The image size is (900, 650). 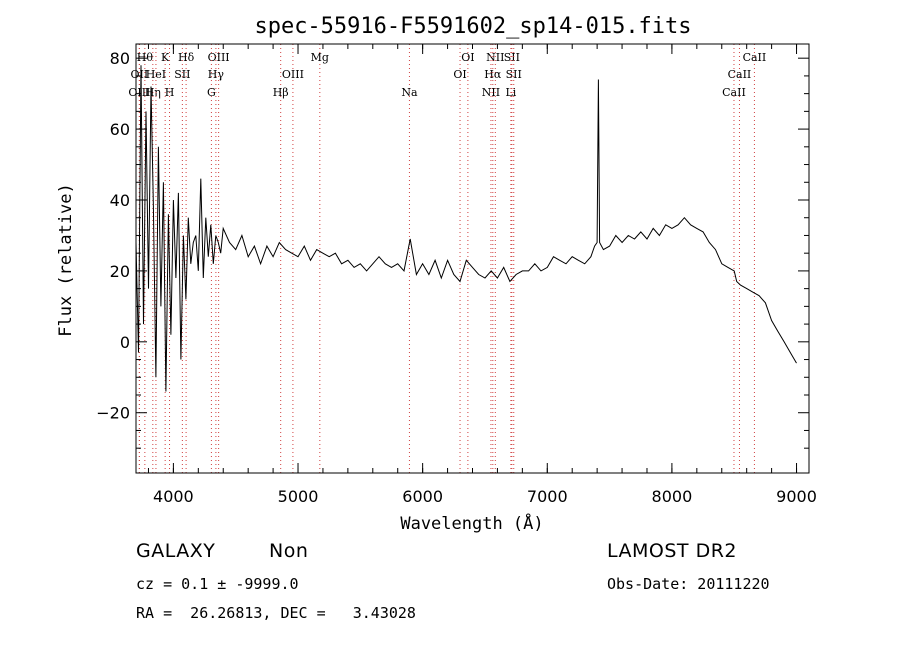 I want to click on line-marker-label-20: Hα, so click(x=493, y=74).